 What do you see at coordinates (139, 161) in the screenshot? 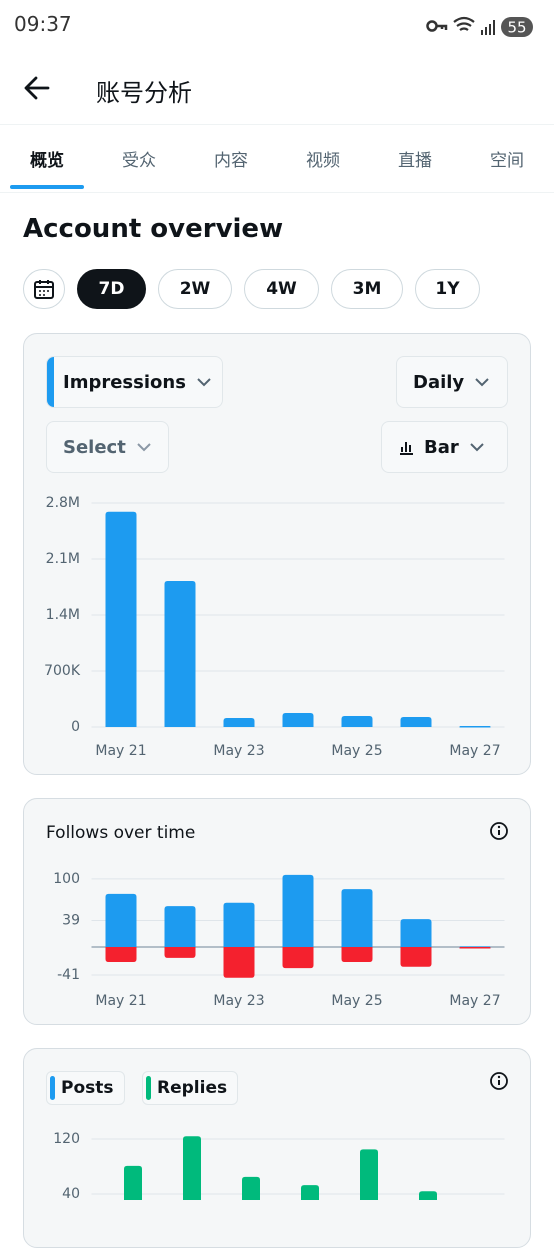
I see `tab: 受众` at bounding box center [139, 161].